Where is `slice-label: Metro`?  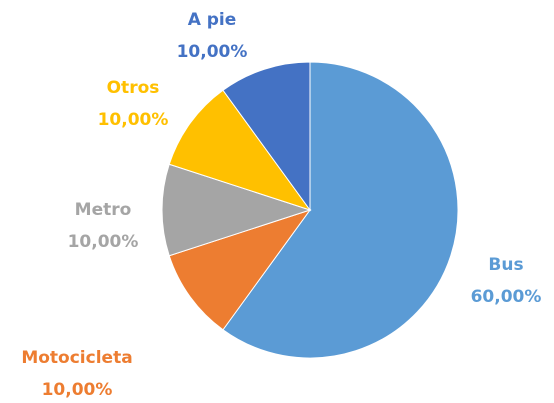 slice-label: Metro is located at coordinates (103, 210).